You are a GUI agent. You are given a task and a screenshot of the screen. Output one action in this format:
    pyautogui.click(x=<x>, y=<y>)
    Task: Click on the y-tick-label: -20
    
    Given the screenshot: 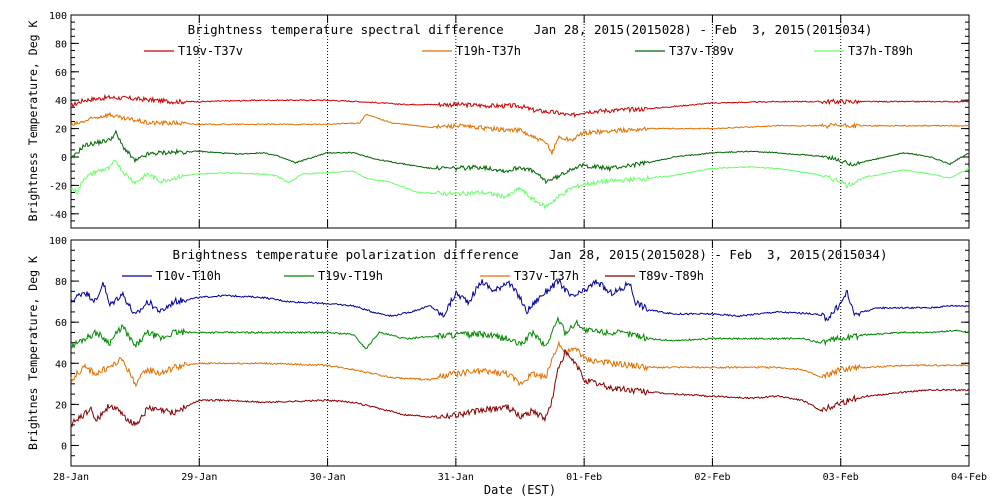 What is the action you would take?
    pyautogui.click(x=58, y=186)
    